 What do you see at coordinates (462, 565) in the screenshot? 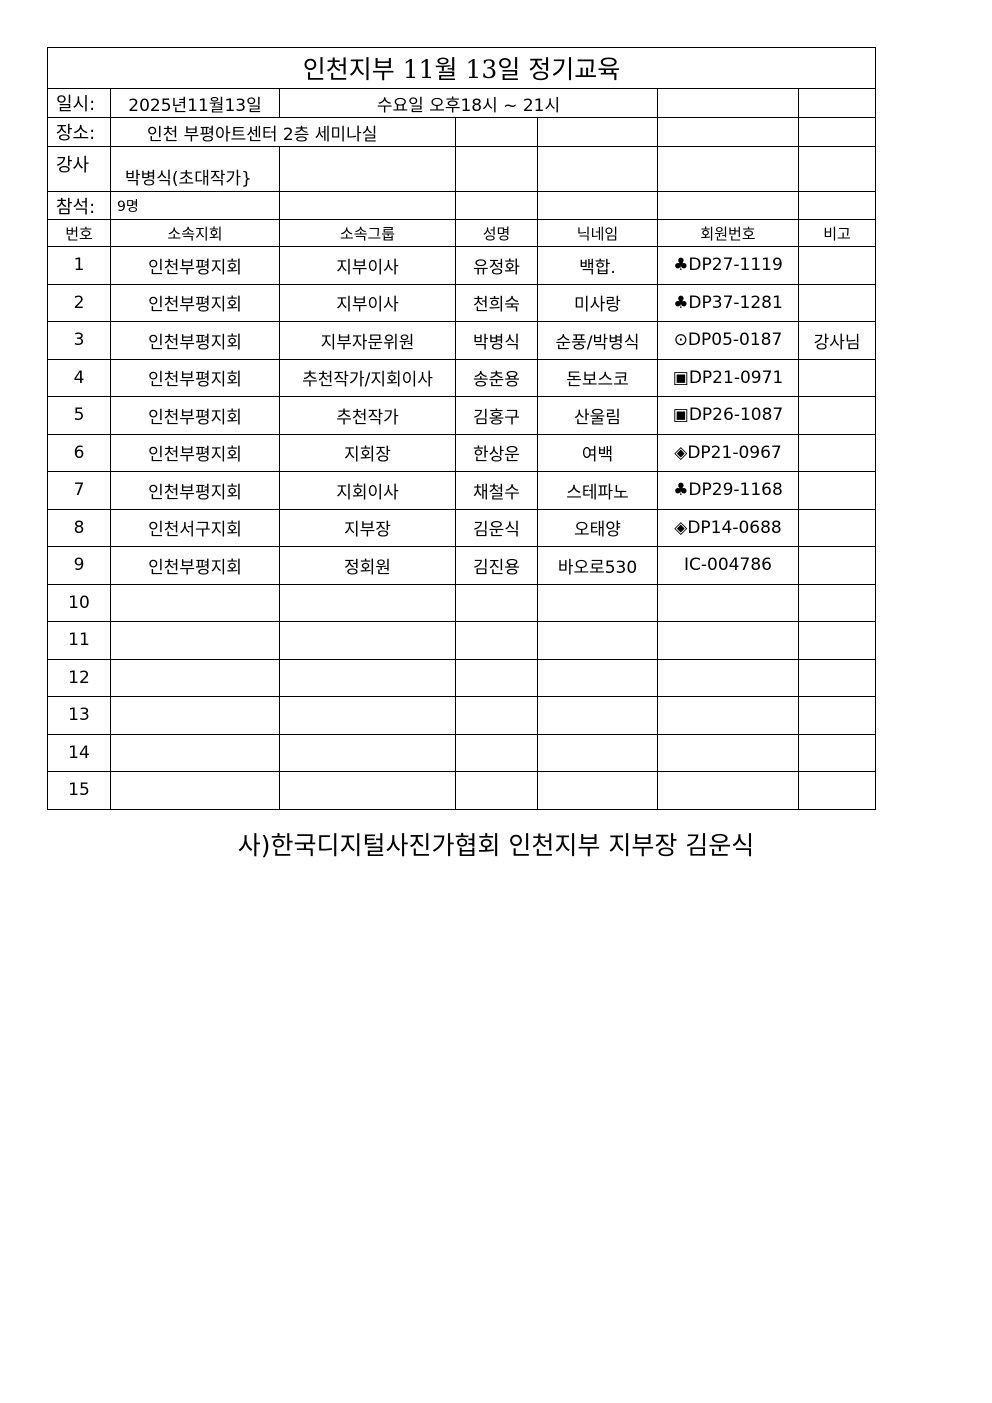
I see `table-row: 9 인천부평지회 정회원 김진용 바오로530 IC-004786` at bounding box center [462, 565].